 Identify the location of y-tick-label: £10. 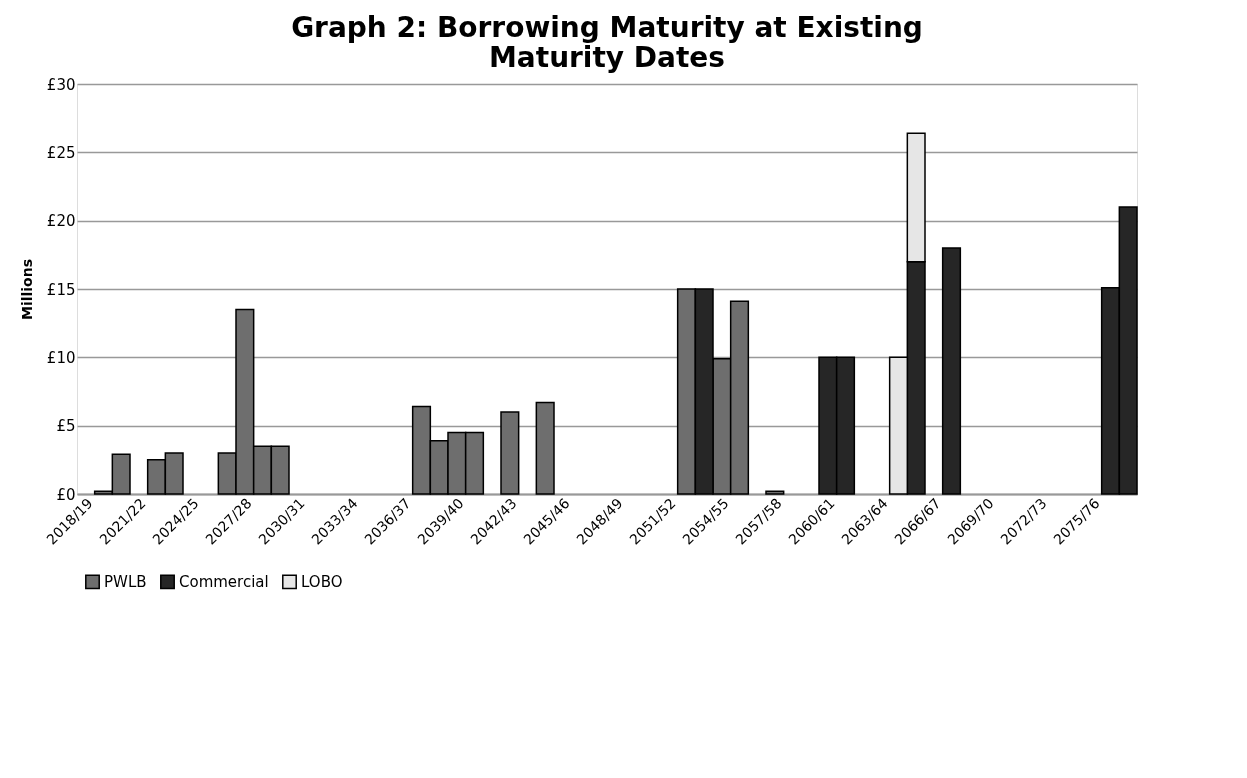
(61, 357).